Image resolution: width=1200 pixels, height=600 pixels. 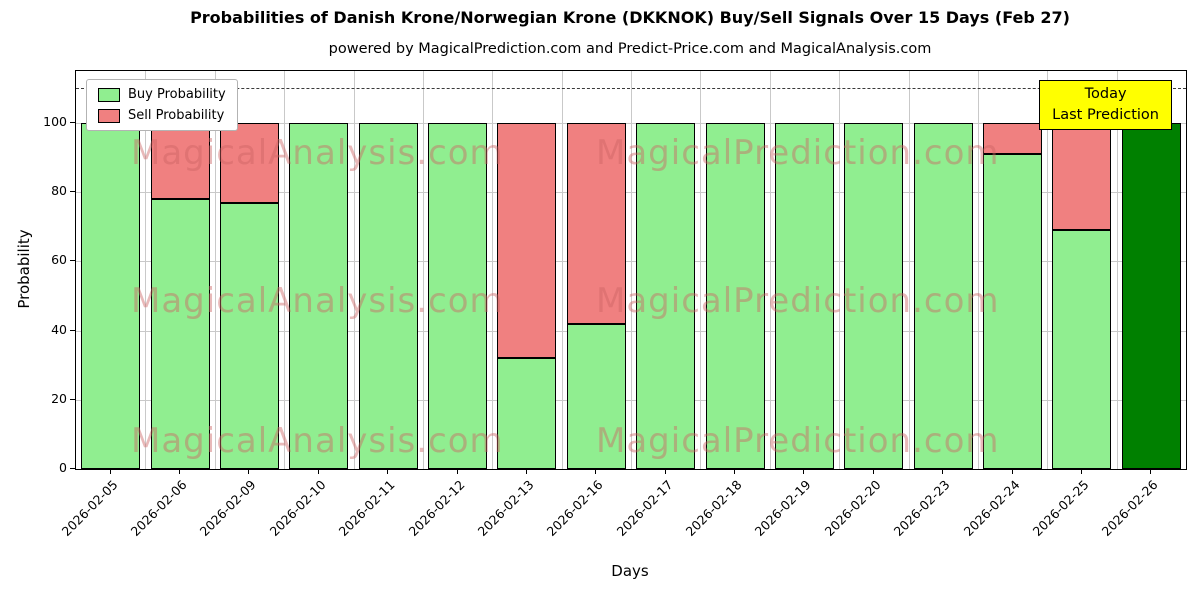 What do you see at coordinates (630, 571) in the screenshot?
I see `x-axis-label: Days` at bounding box center [630, 571].